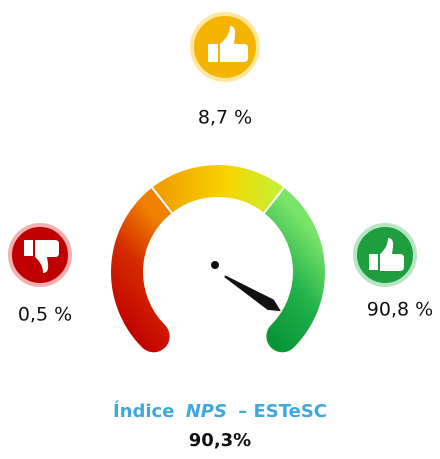  Describe the element at coordinates (40, 255) in the screenshot. I see `detractor-icon` at that location.